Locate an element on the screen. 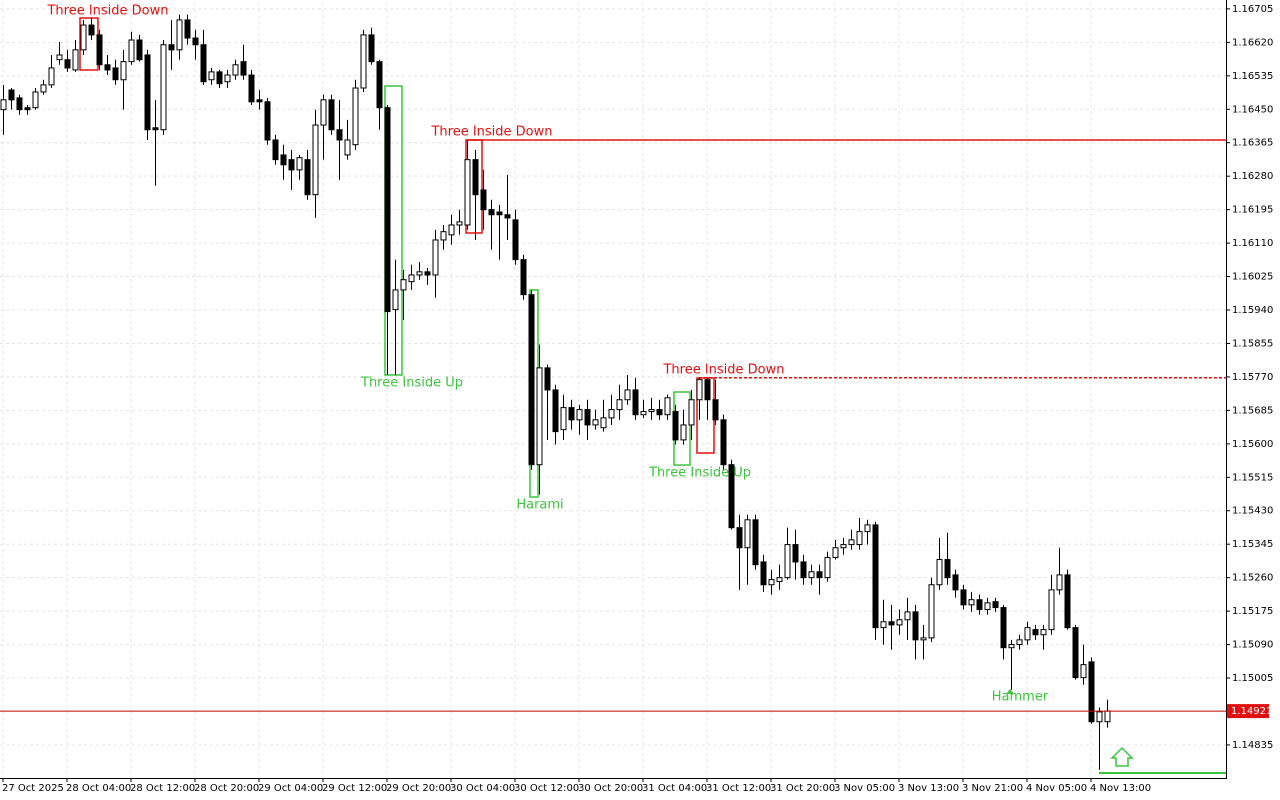  y-tick-label: 1.15685 is located at coordinates (1252, 410).